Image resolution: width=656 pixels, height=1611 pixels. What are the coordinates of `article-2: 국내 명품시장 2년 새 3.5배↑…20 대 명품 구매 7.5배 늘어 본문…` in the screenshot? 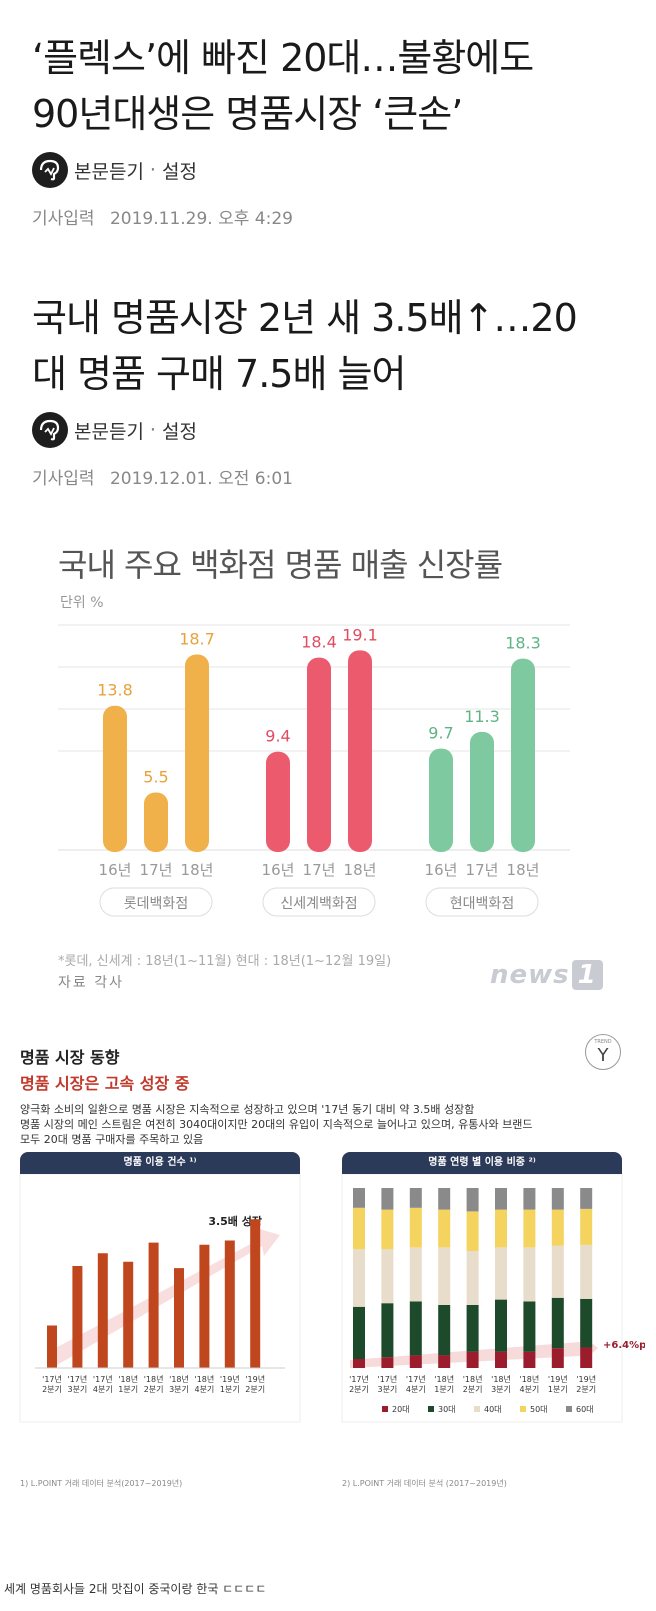 It's located at (332, 389).